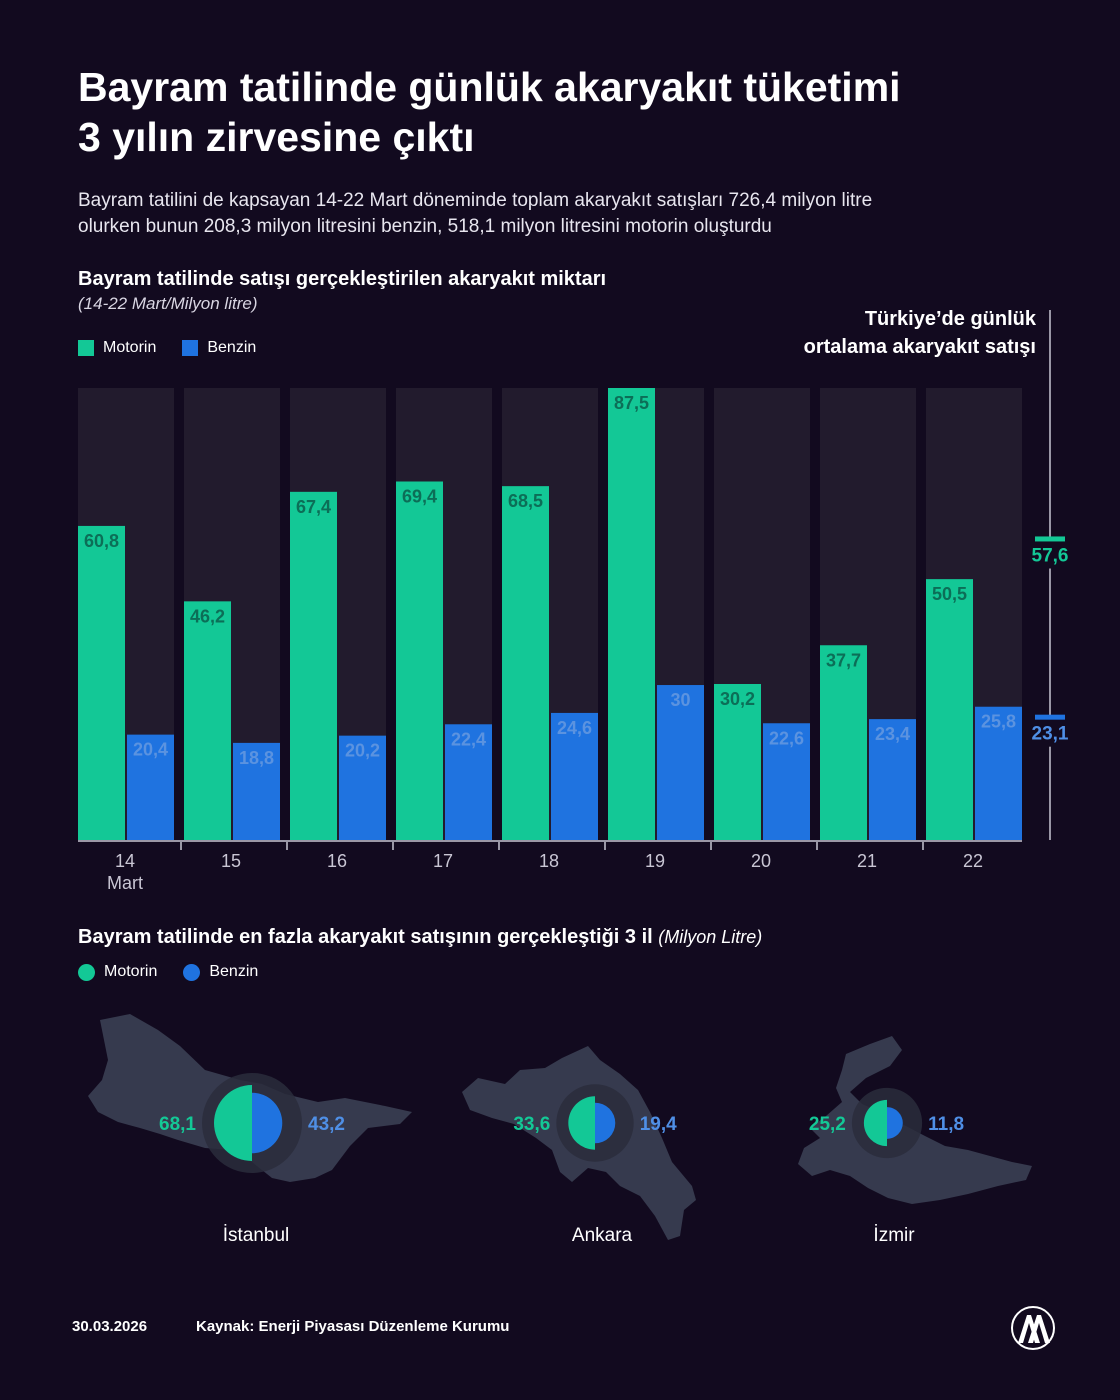  What do you see at coordinates (326, 1124) in the screenshot?
I see `city-value-benzin: 43,2` at bounding box center [326, 1124].